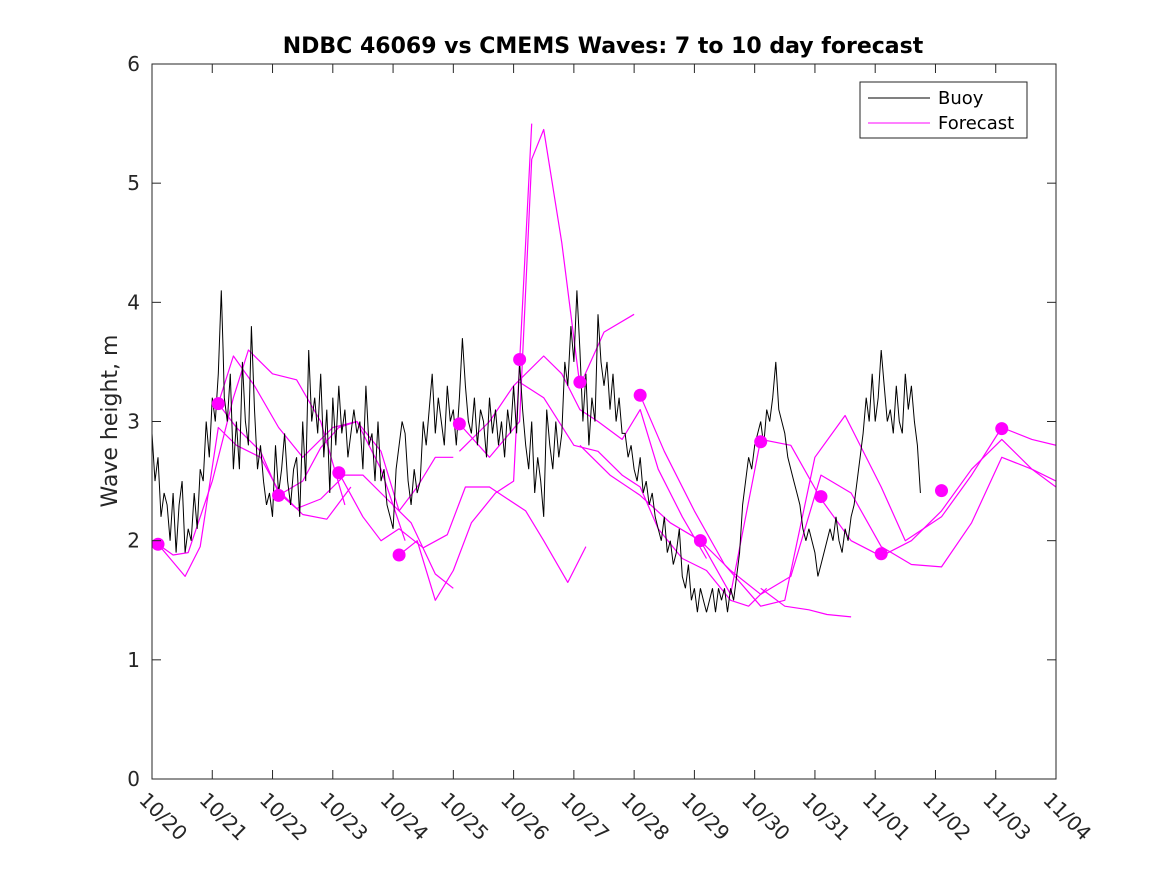 The width and height of the screenshot is (1167, 875). What do you see at coordinates (1067, 817) in the screenshot?
I see `x-tick-label: 11/04` at bounding box center [1067, 817].